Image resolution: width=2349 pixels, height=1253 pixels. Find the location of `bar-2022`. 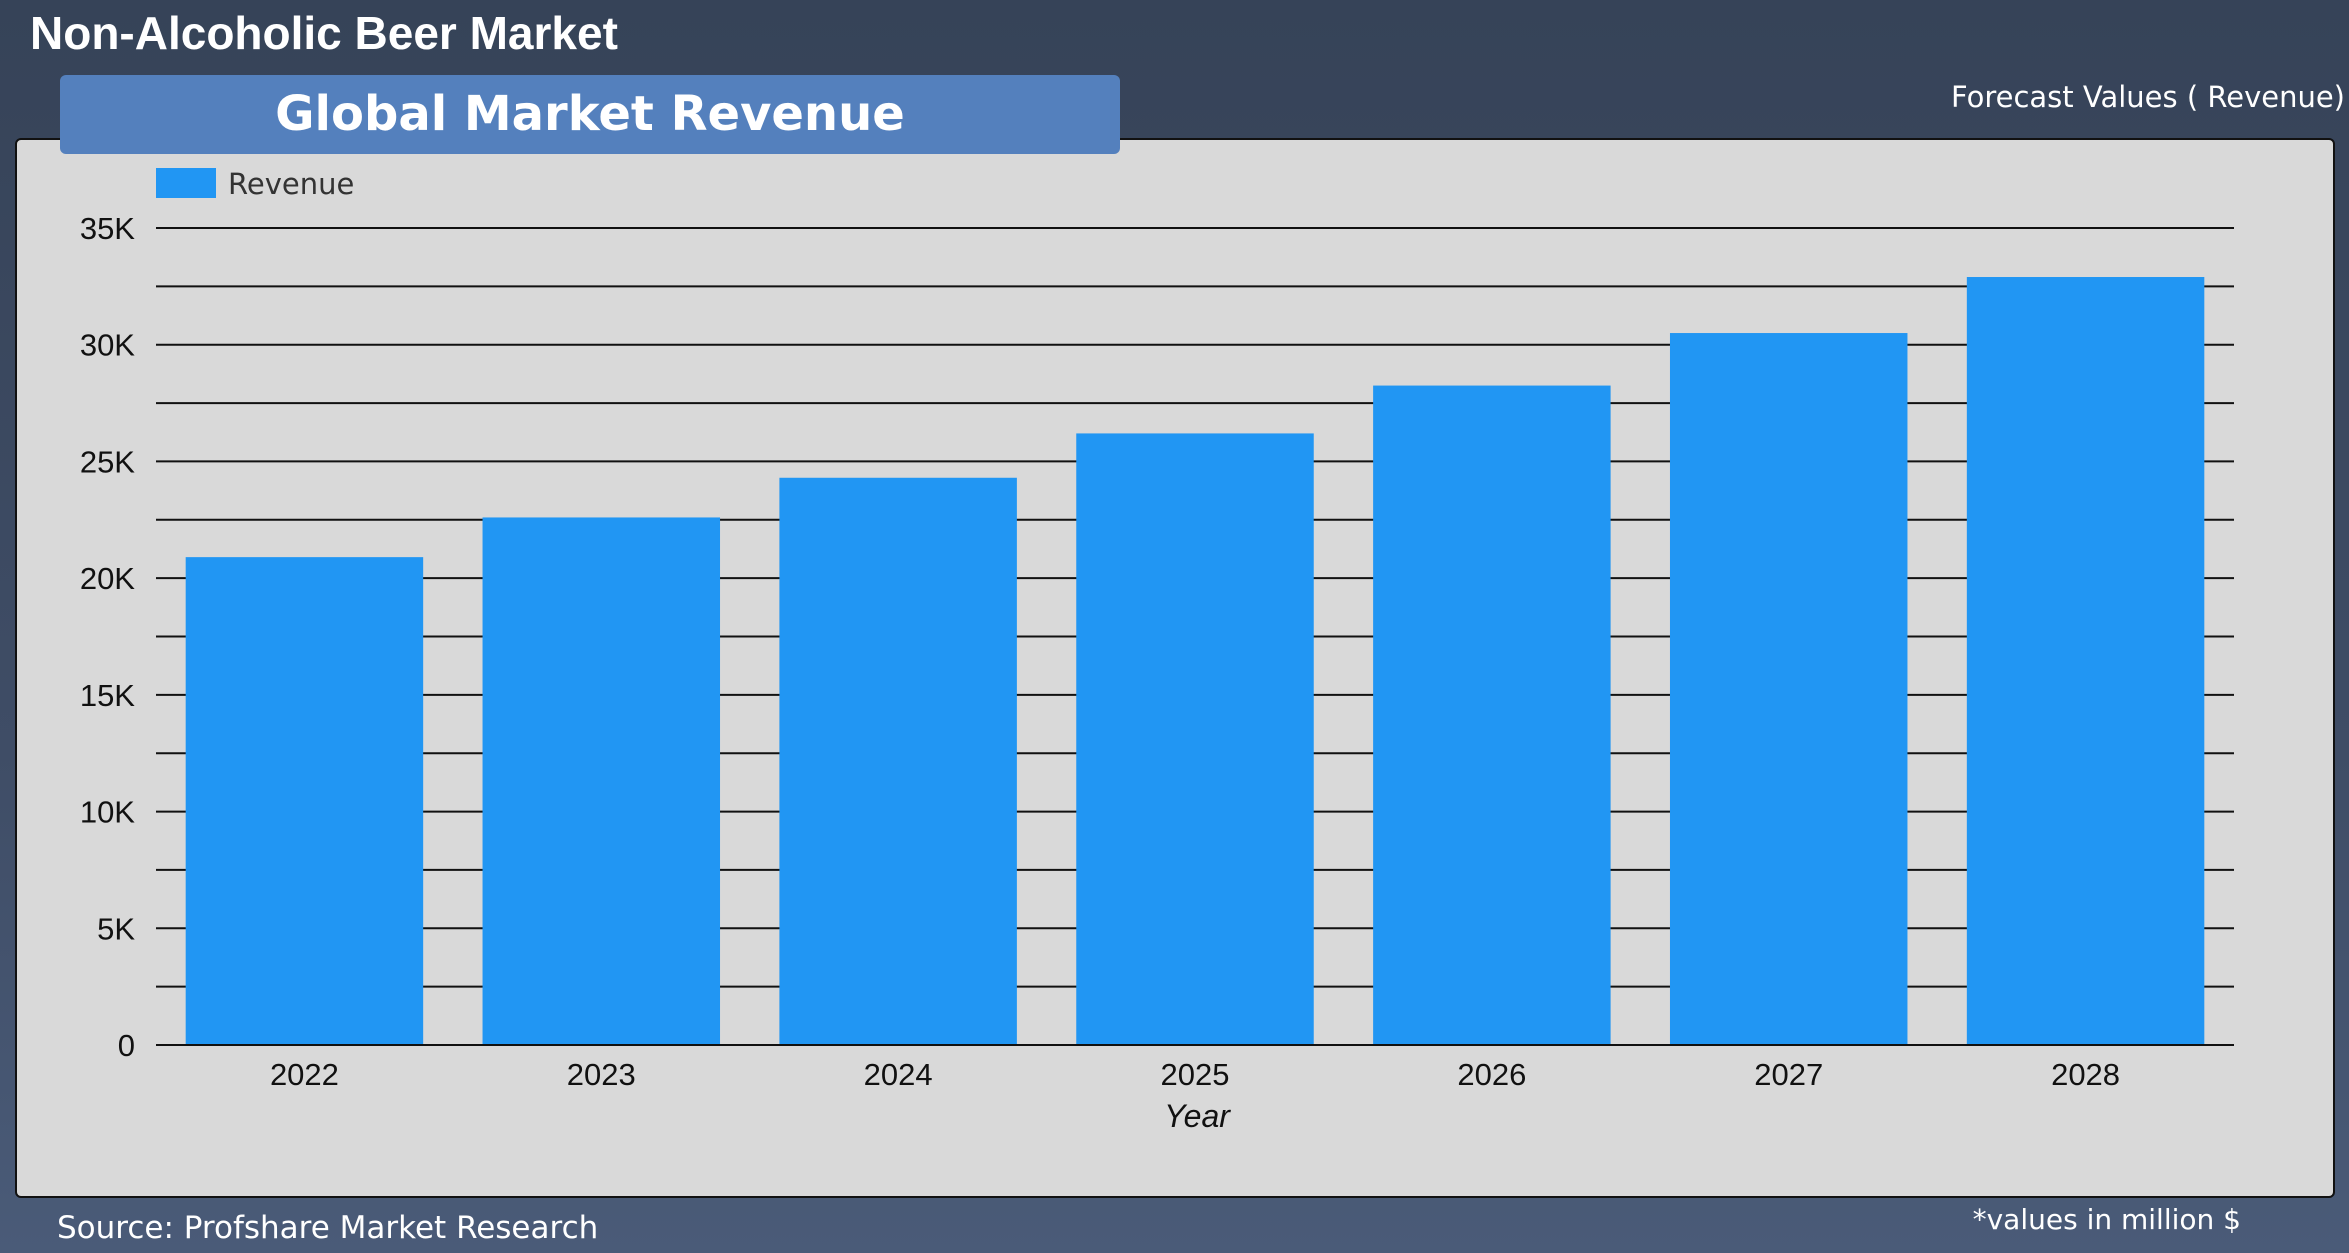

bar-2022 is located at coordinates (304, 801).